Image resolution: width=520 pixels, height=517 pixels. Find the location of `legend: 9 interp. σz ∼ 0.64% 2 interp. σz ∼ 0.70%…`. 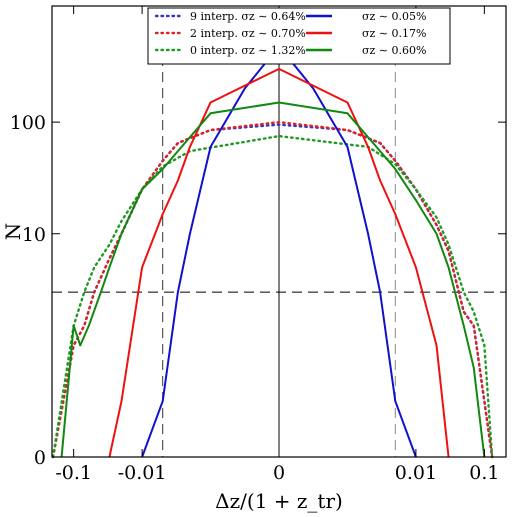

legend: 9 interp. σz ∼ 0.64% 2 interp. σz ∼ 0.70%… is located at coordinates (299, 36).